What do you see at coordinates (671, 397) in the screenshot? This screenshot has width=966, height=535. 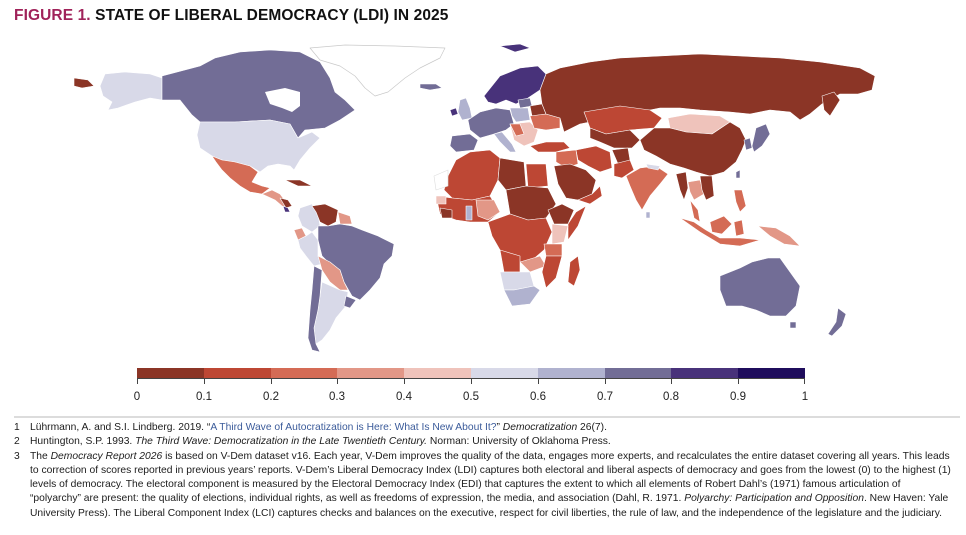 I see `legend-tick-label: 0.8` at bounding box center [671, 397].